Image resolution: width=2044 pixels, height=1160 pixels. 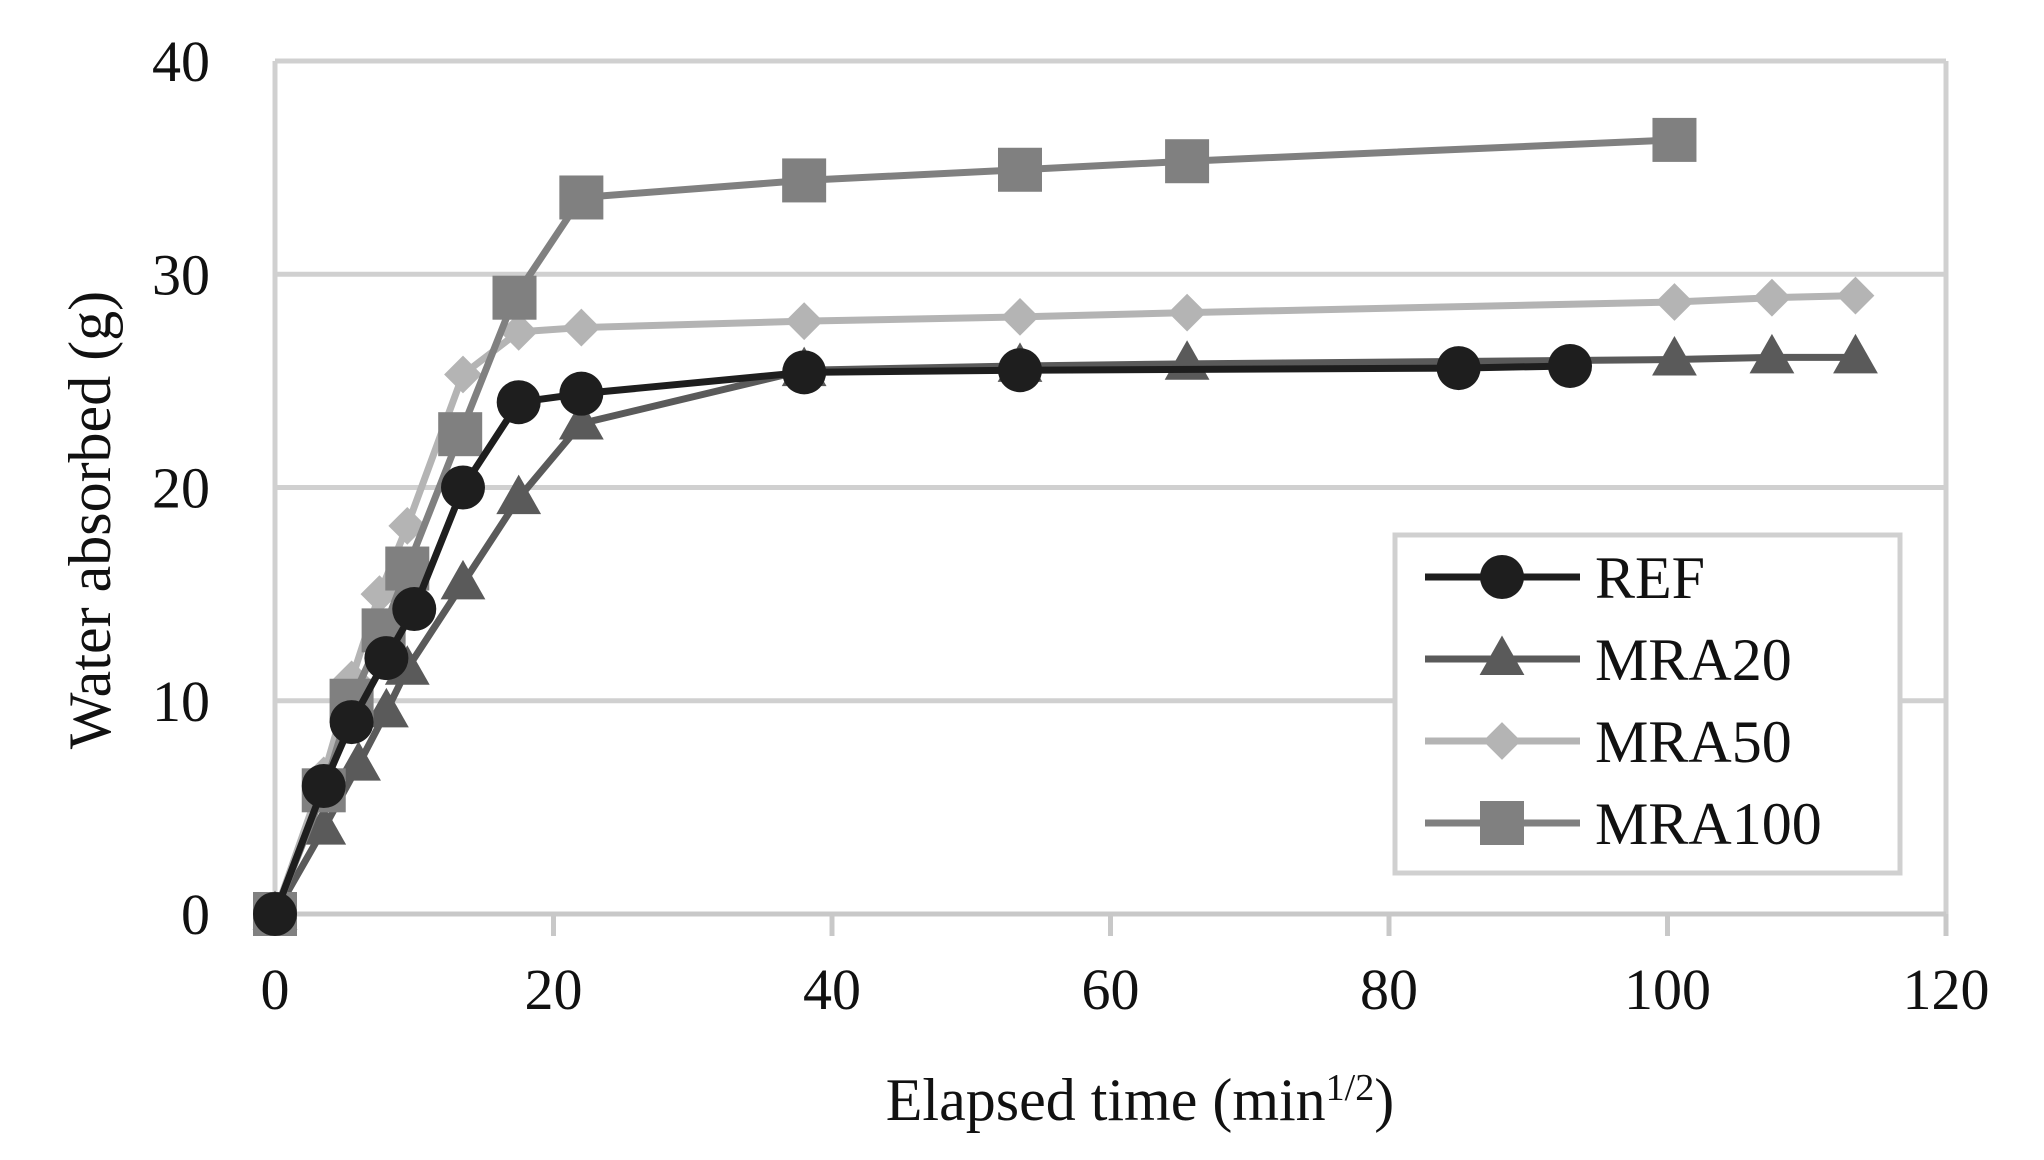 What do you see at coordinates (181, 488) in the screenshot?
I see `y-tick-label: 20` at bounding box center [181, 488].